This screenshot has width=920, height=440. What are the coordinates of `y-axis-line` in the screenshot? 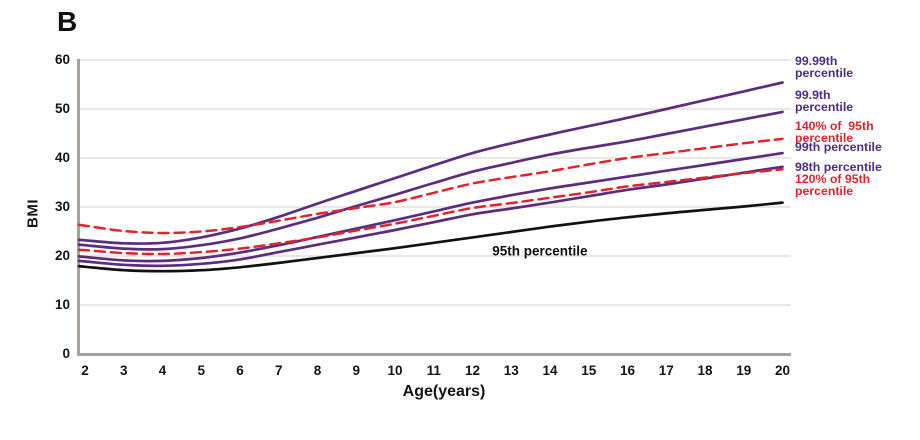 It's located at (78, 207).